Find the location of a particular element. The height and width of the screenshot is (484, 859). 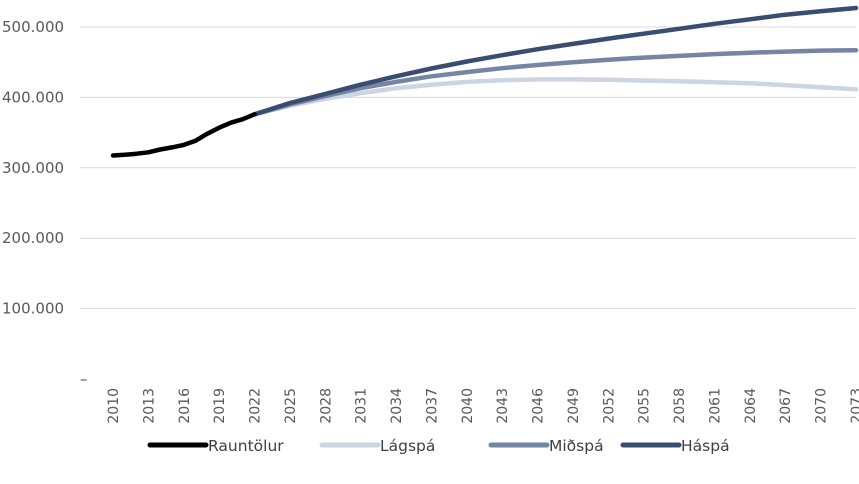

x-tick-label: 2019 is located at coordinates (220, 406).